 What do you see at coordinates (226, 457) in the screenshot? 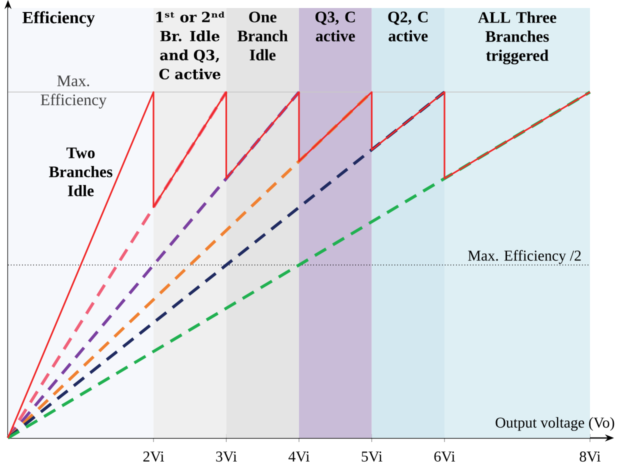
I see `x-tick-label: 3Vi` at bounding box center [226, 457].